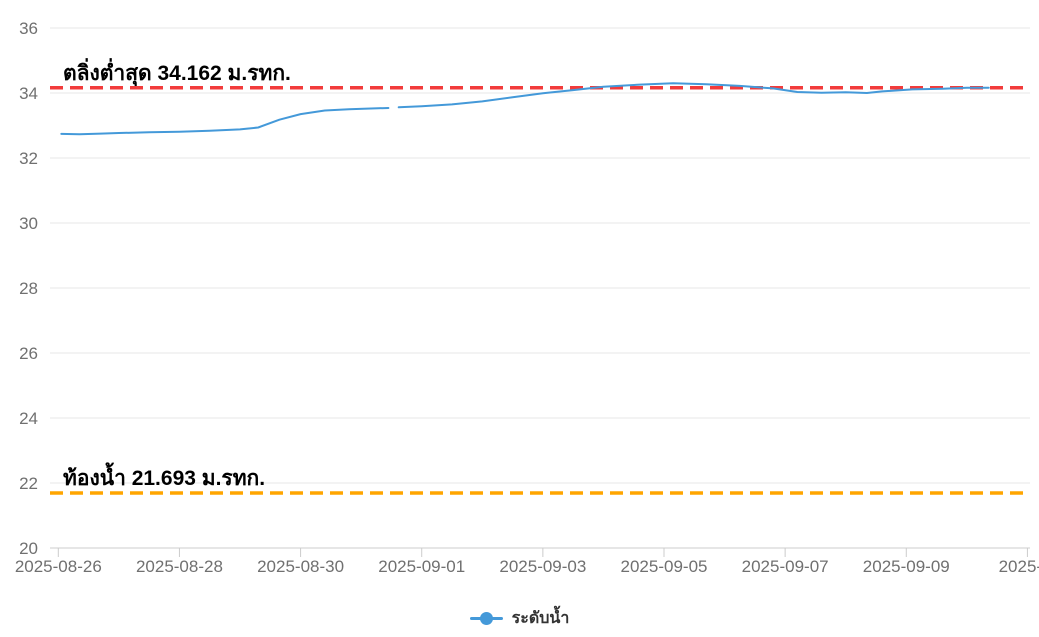  What do you see at coordinates (164, 478) in the screenshot?
I see `riverbed-level-annotation: ท้องน้ำ 21.693 ม.รทก.` at bounding box center [164, 478].